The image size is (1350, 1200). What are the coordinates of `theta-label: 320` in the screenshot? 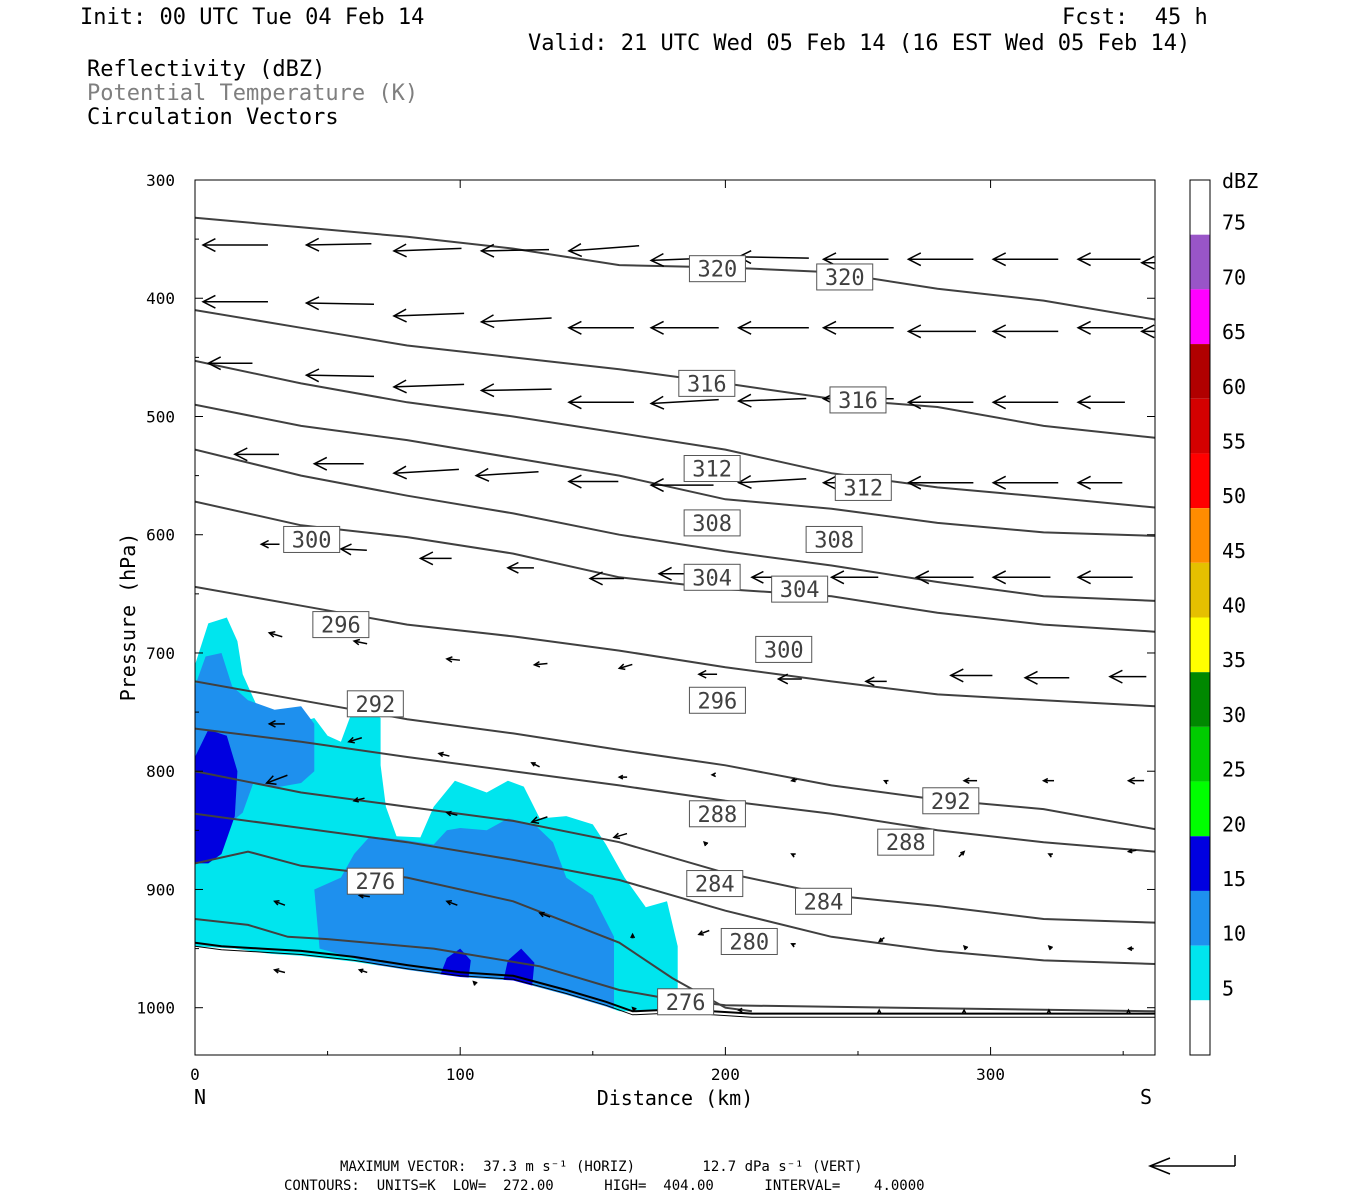 It's located at (845, 277).